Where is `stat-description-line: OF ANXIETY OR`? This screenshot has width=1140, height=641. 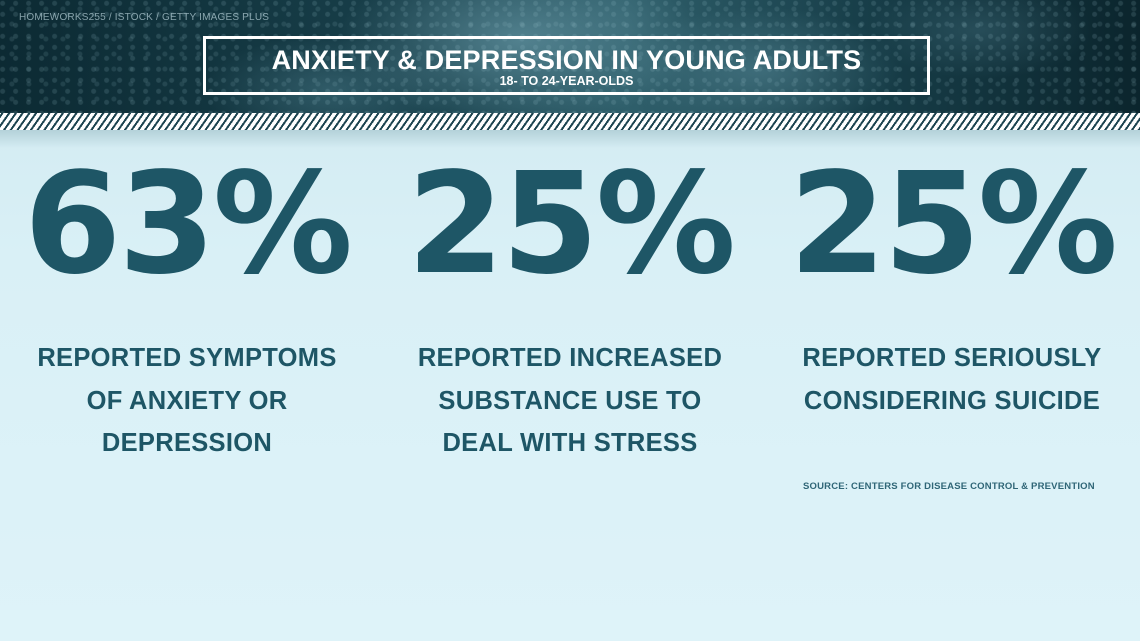
stat-description-line: OF ANXIETY OR is located at coordinates (187, 400).